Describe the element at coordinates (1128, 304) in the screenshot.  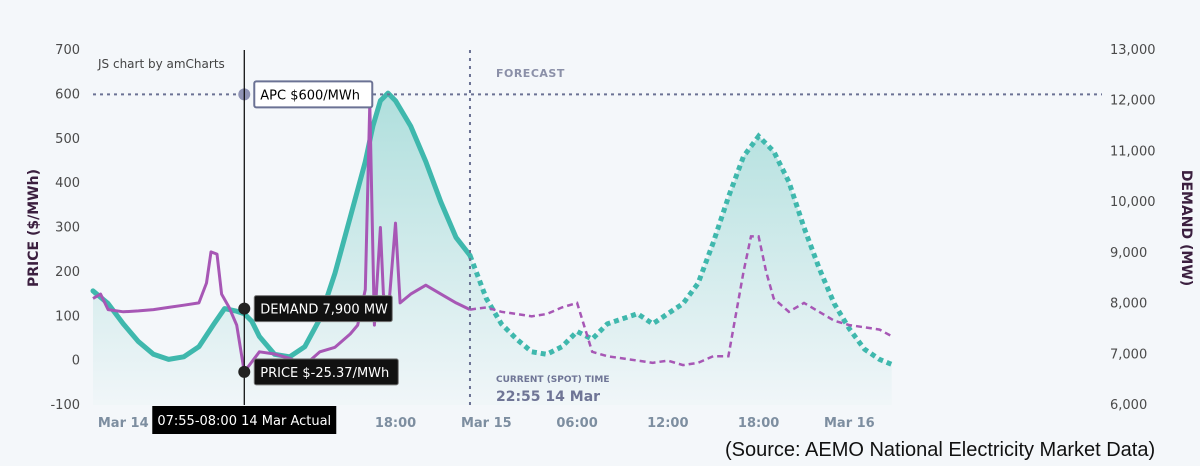
I see `right-tick-label: 8,000` at that location.